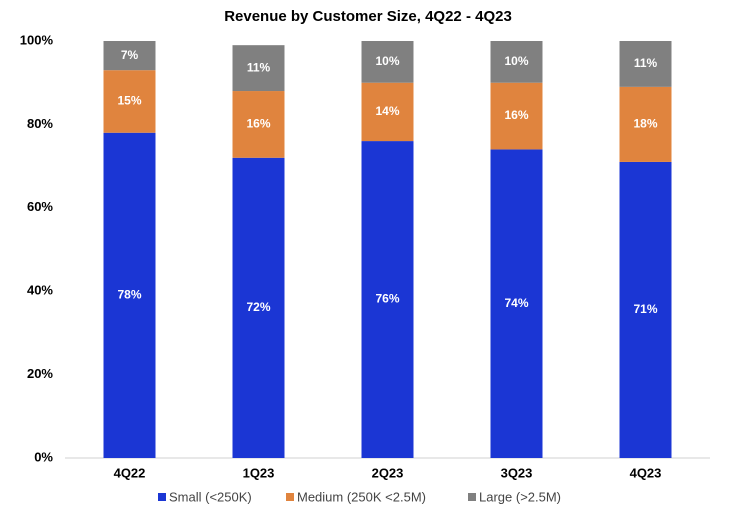 The image size is (736, 522). I want to click on y-tick-label: 60%, so click(40, 206).